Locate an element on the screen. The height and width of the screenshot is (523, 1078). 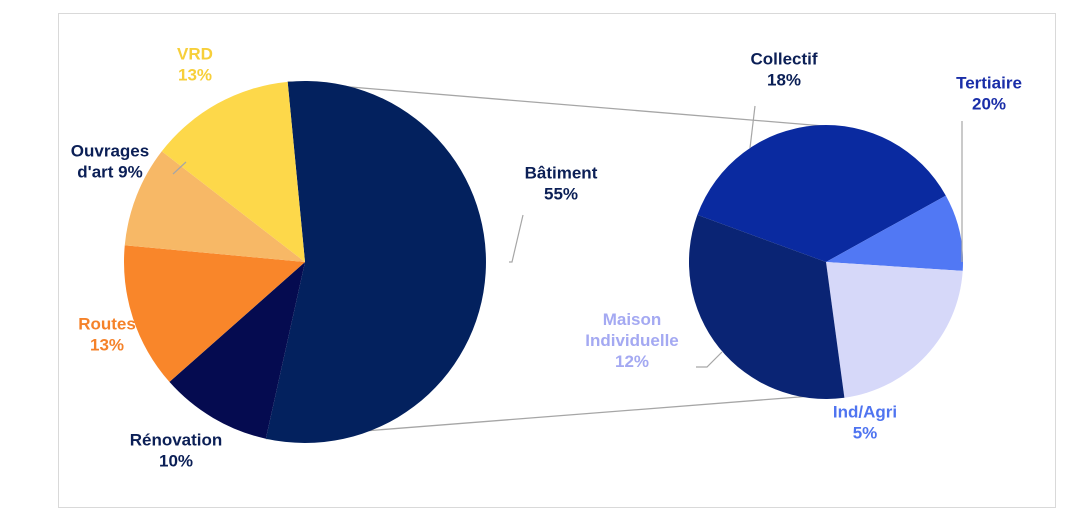
main-pie-slice-vrd is located at coordinates (233, 171).